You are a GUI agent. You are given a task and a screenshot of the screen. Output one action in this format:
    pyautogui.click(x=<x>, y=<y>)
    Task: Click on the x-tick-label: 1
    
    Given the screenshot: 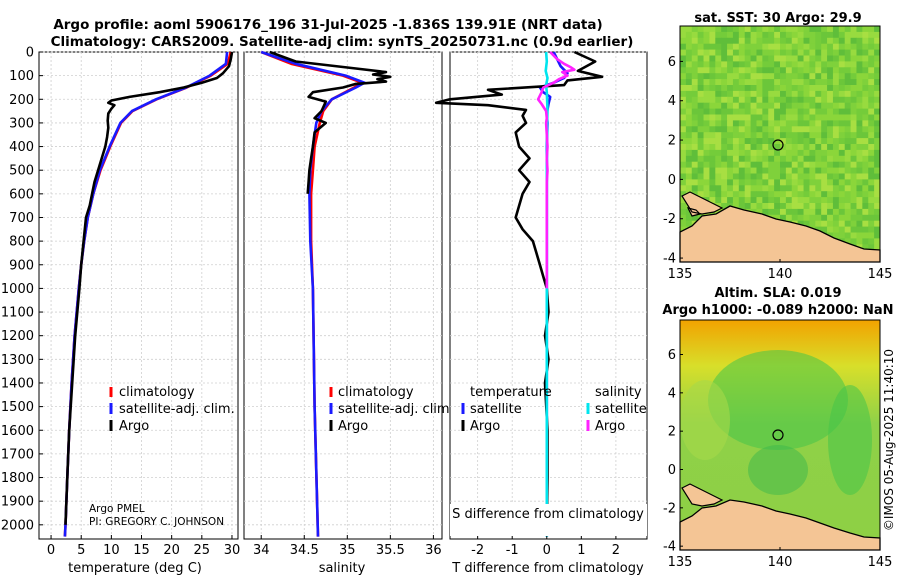 What is the action you would take?
    pyautogui.click(x=581, y=550)
    